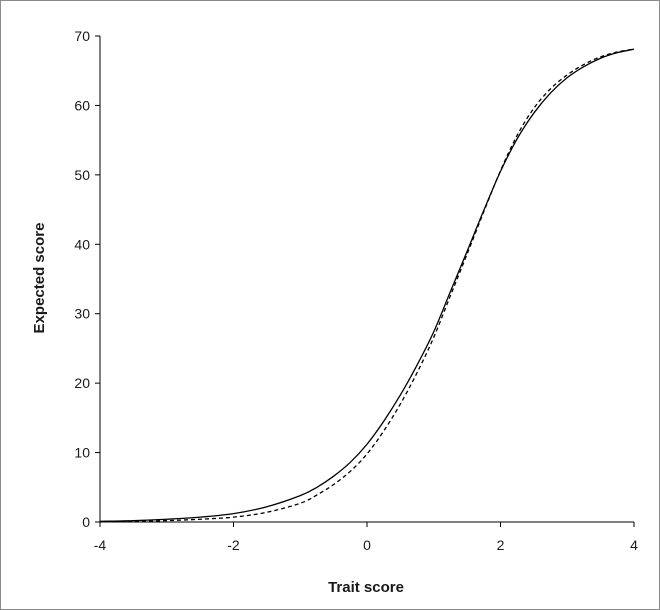 This screenshot has width=660, height=610. Describe the element at coordinates (86, 522) in the screenshot. I see `y-tick-label: 0` at that location.